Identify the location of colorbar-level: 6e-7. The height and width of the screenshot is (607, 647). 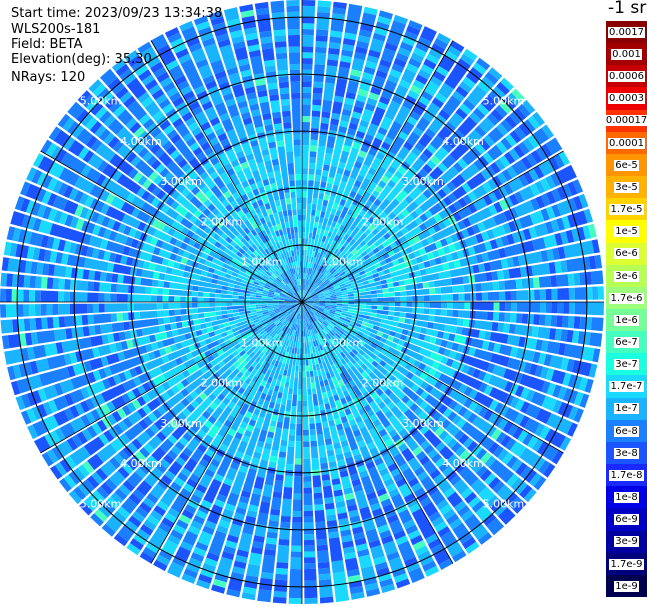
(626, 342).